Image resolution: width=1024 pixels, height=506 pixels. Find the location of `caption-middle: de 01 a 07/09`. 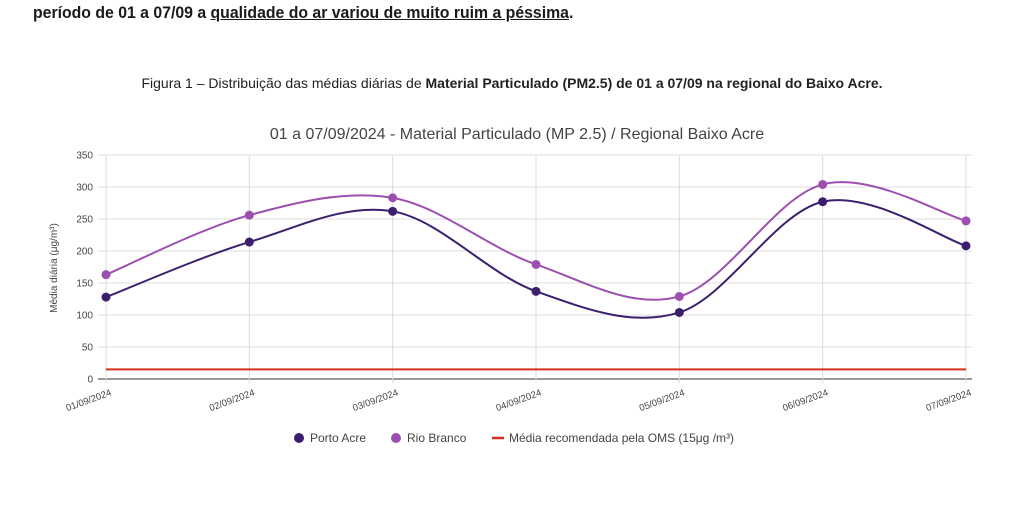

caption-middle: de 01 a 07/09 is located at coordinates (659, 83).